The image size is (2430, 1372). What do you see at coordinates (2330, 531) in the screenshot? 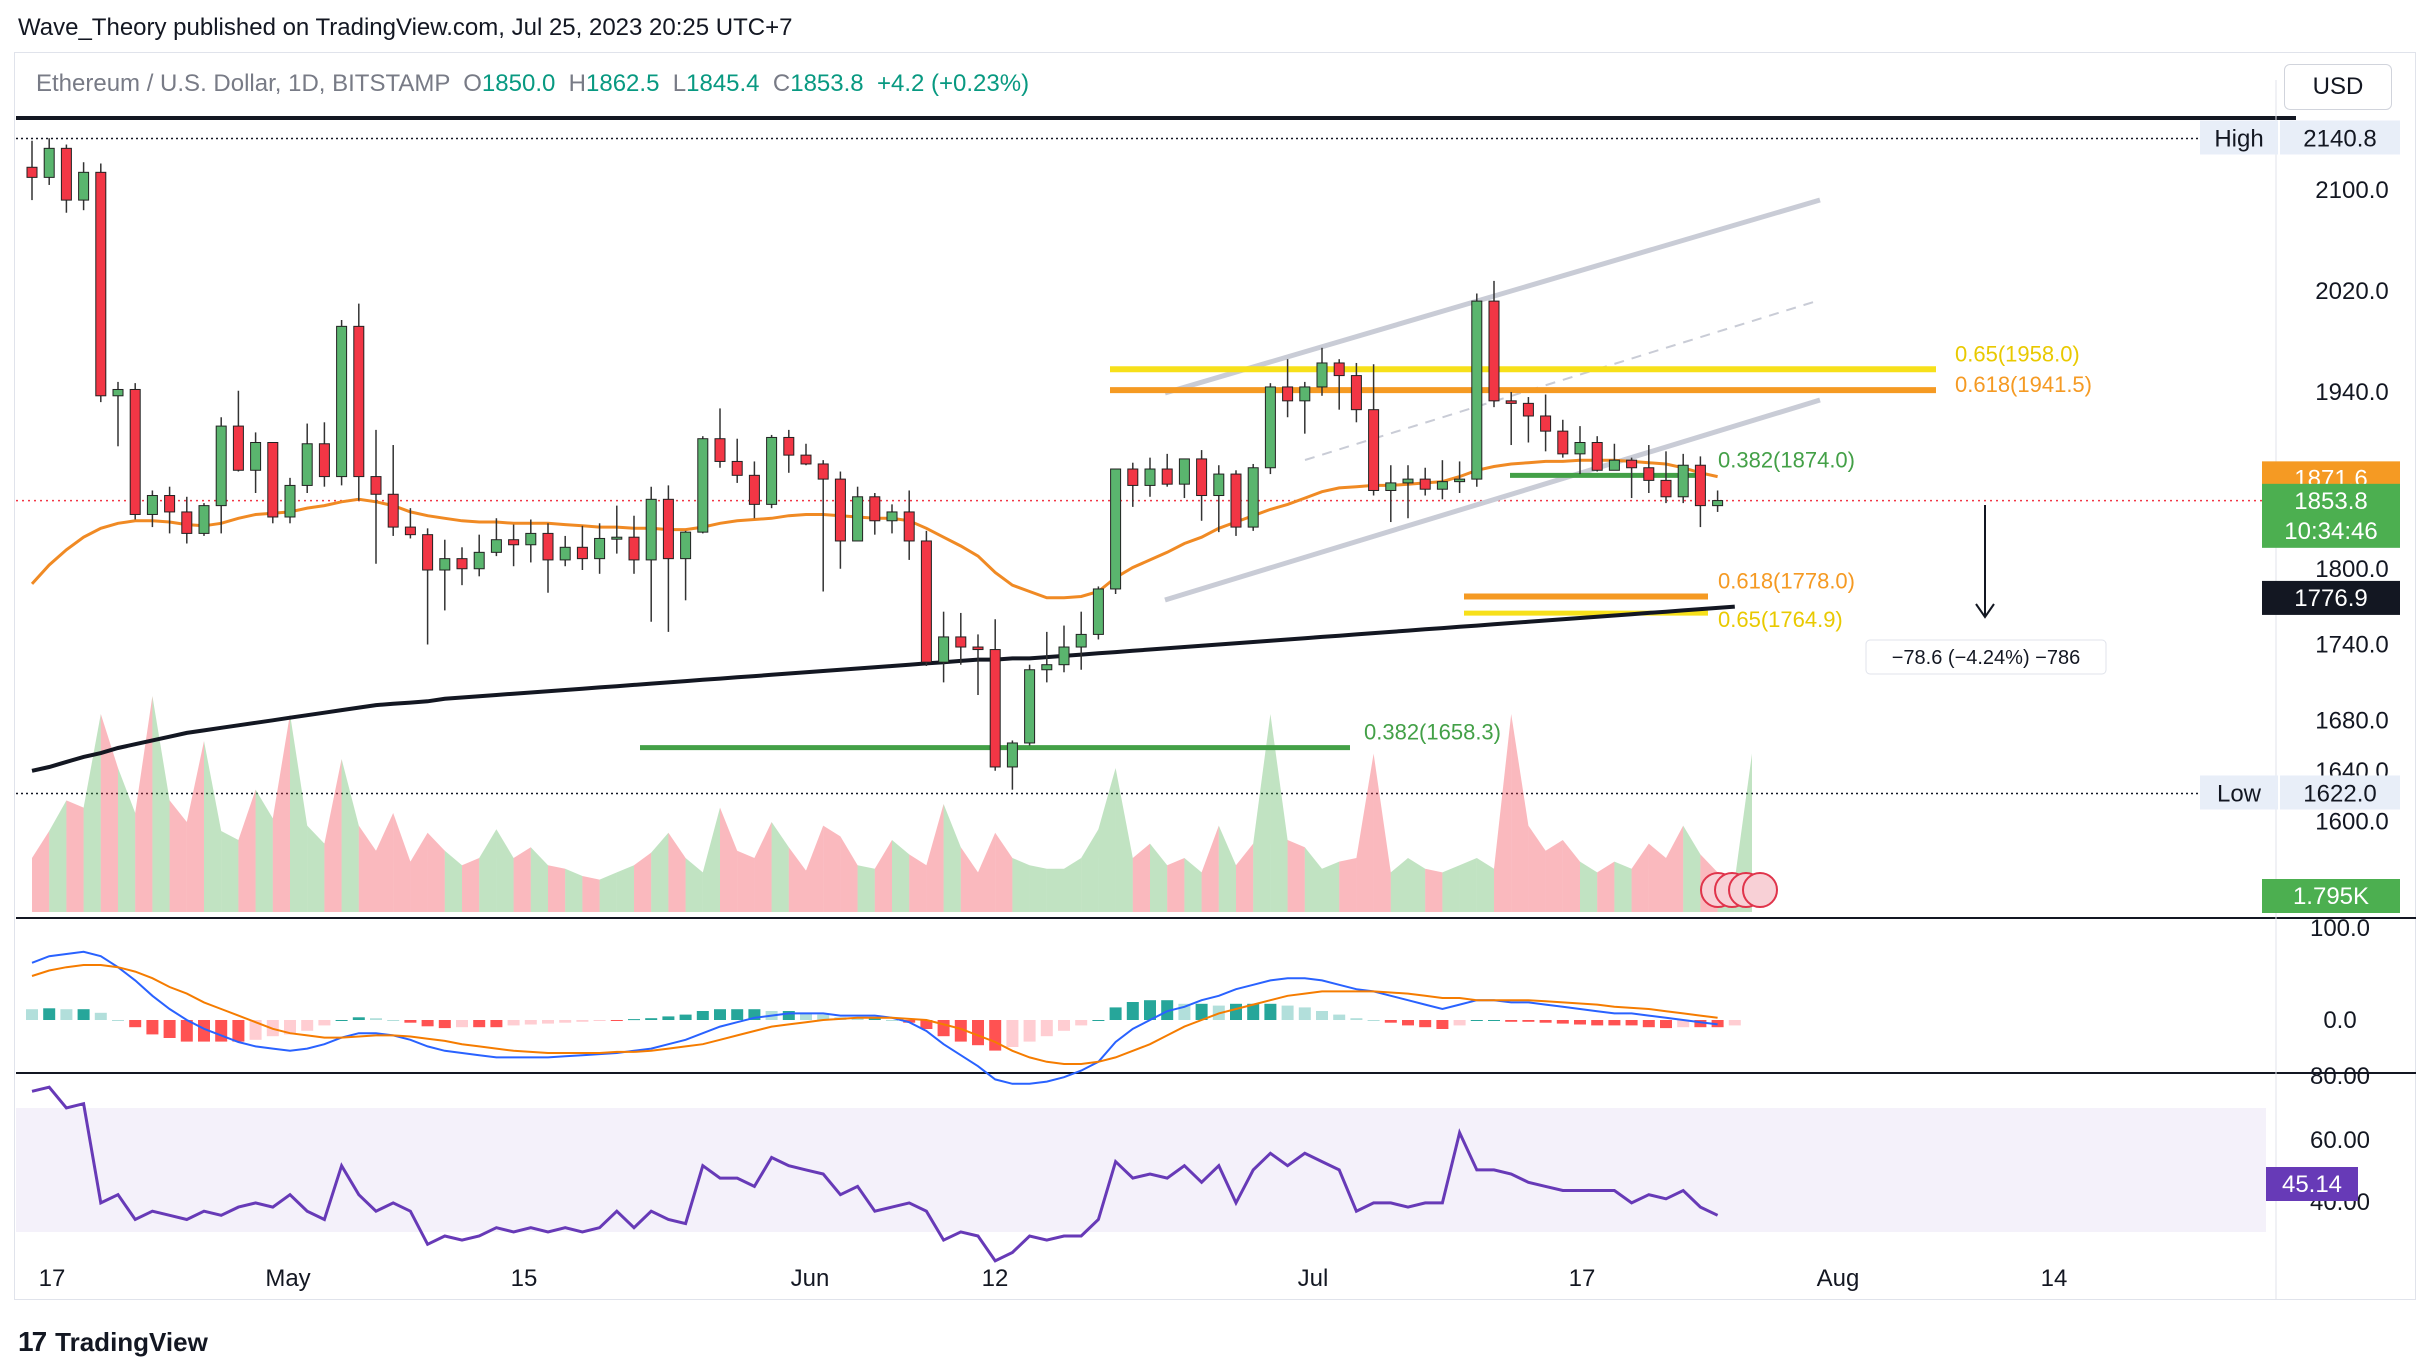
I see `price-label-countdown: 10:34:46` at bounding box center [2330, 531].